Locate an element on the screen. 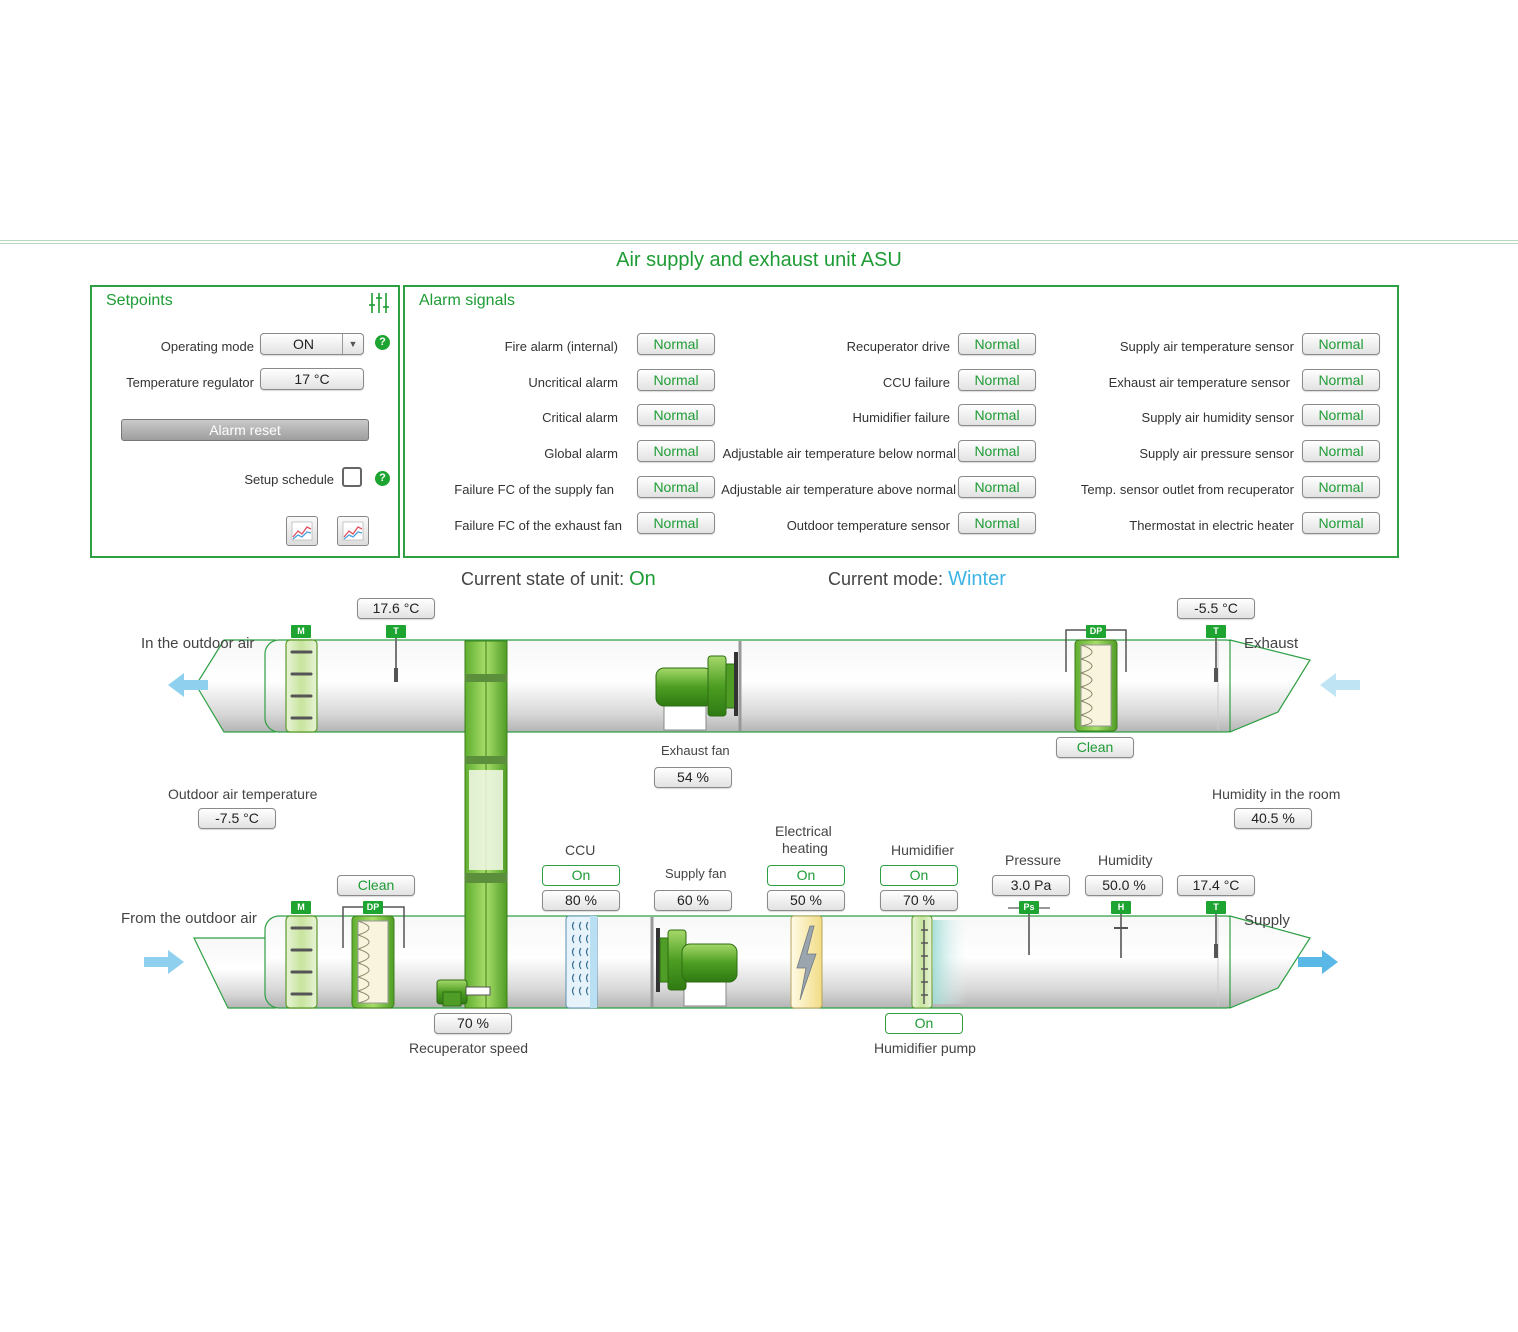 Image resolution: width=1518 pixels, height=1332 pixels. exhaust-inlet-label: In the outdoor air is located at coordinates (198, 643).